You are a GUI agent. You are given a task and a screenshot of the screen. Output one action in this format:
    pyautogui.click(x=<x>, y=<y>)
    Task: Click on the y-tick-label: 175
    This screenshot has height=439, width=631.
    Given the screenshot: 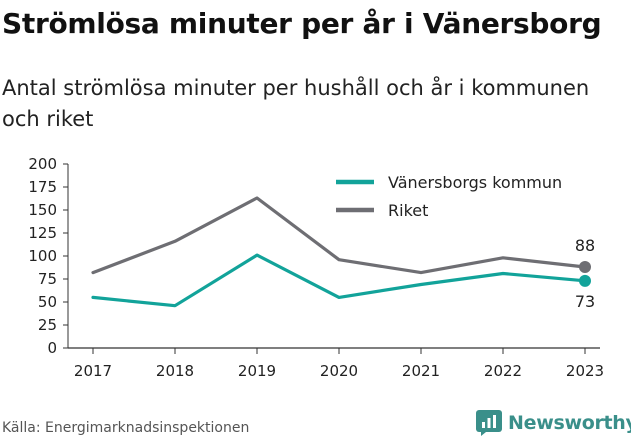 What is the action you would take?
    pyautogui.click(x=42, y=187)
    